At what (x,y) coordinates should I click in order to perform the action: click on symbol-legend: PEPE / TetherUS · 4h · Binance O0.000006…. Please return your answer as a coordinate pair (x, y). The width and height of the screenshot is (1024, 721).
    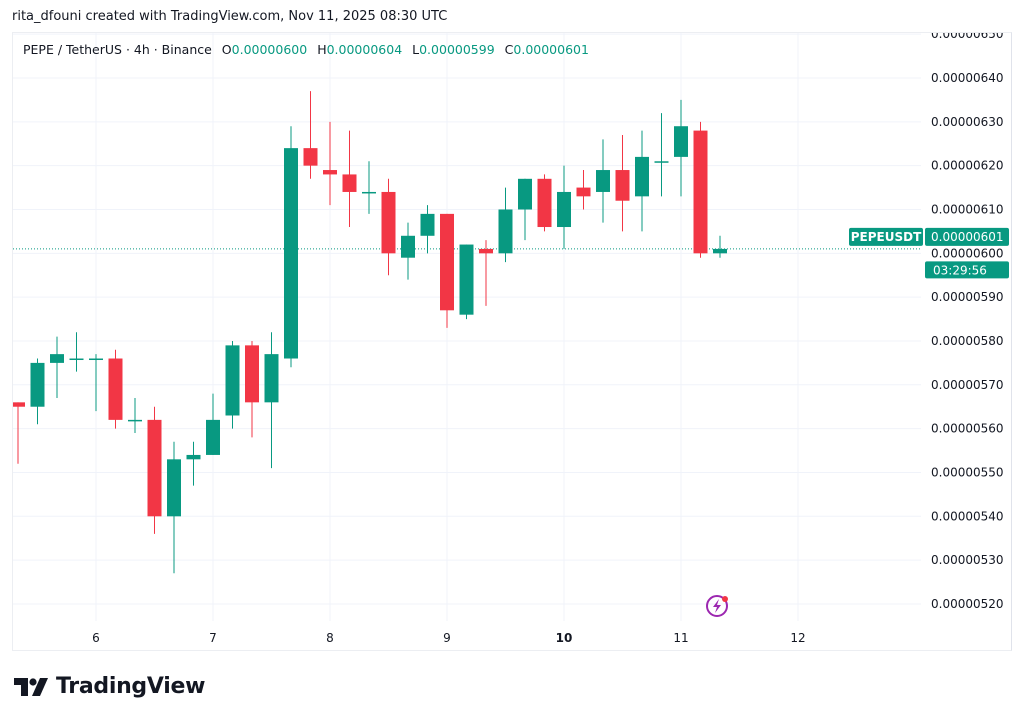
    Looking at the image, I should click on (306, 49).